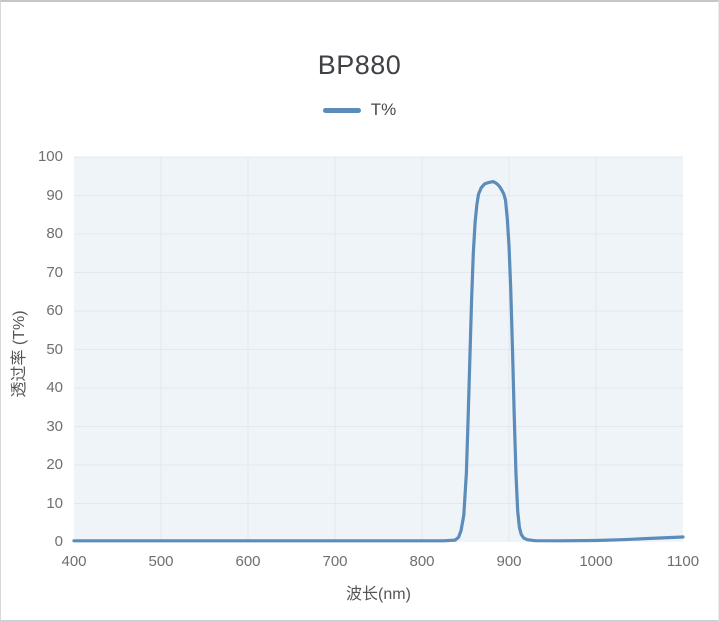 The width and height of the screenshot is (719, 622). What do you see at coordinates (341, 110) in the screenshot?
I see `legend-line-marker-icon` at bounding box center [341, 110].